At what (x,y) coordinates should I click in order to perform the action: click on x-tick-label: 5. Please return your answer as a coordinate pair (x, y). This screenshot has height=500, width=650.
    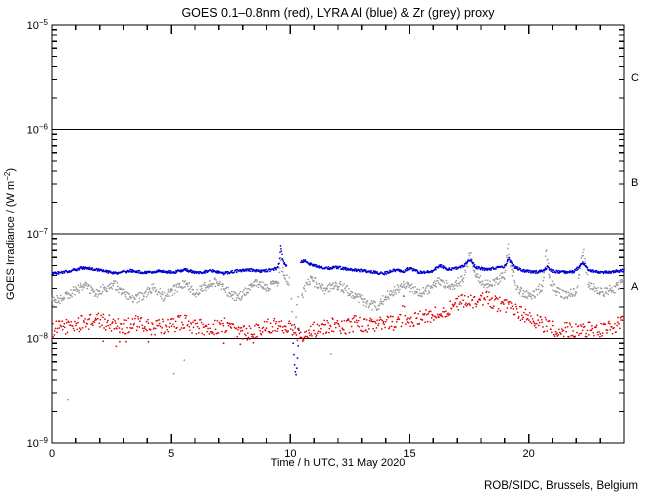
    Looking at the image, I should click on (171, 454).